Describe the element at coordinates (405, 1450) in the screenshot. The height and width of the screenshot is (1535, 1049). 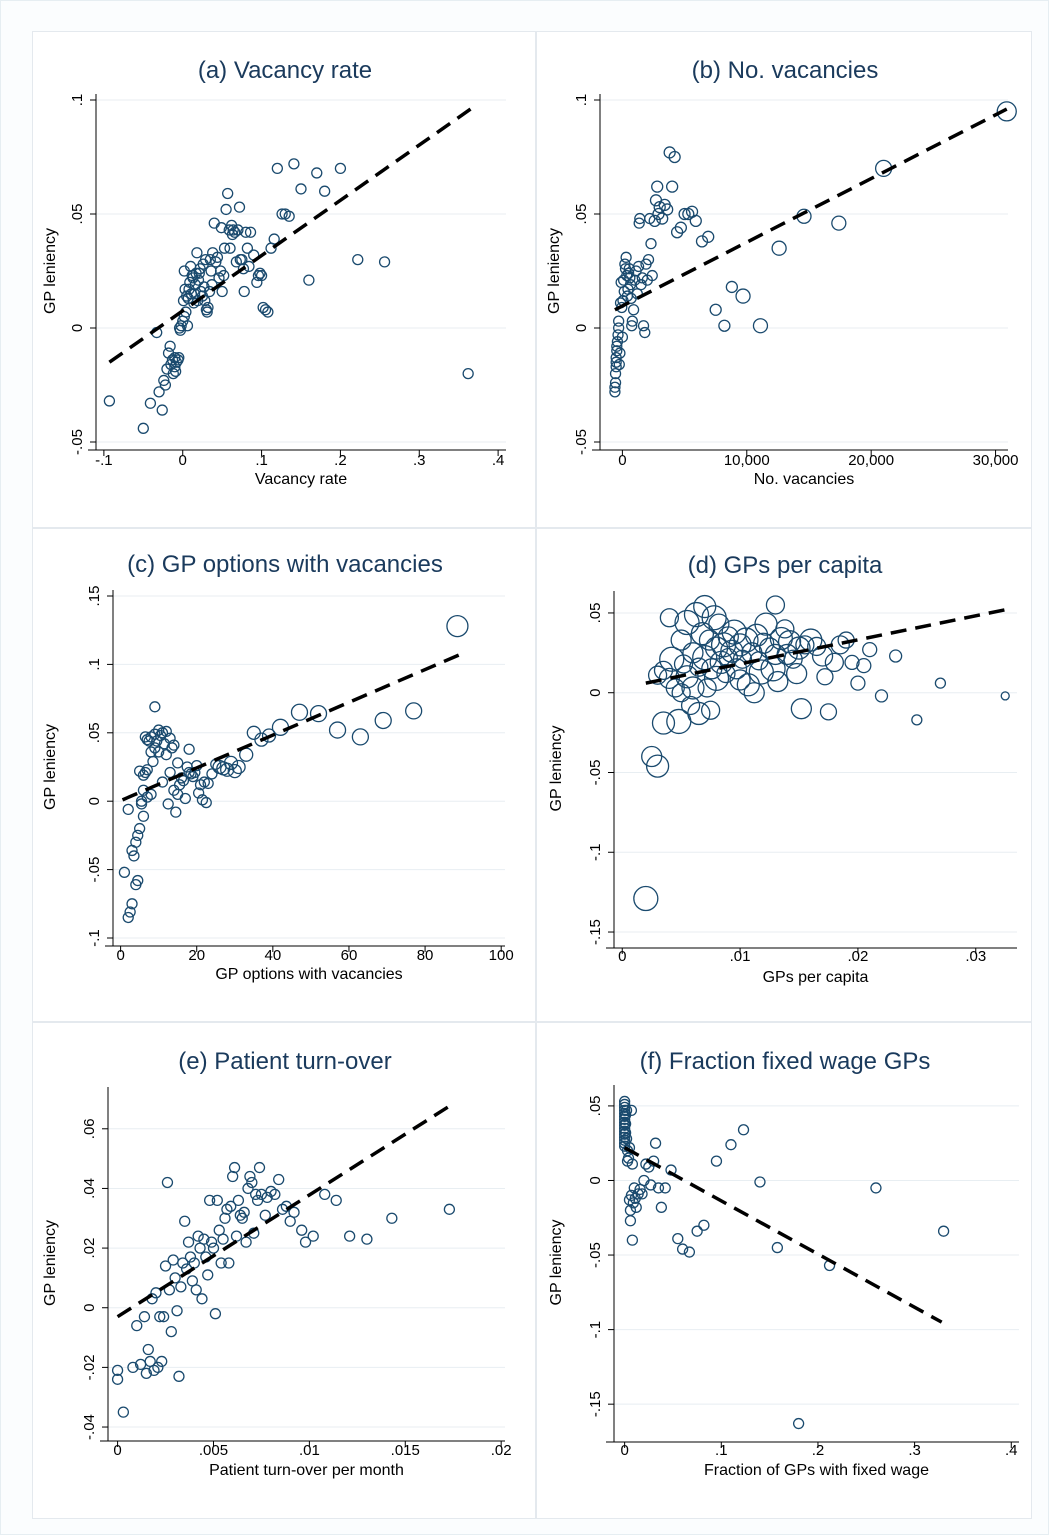
I see `x-tick-label: .015` at that location.